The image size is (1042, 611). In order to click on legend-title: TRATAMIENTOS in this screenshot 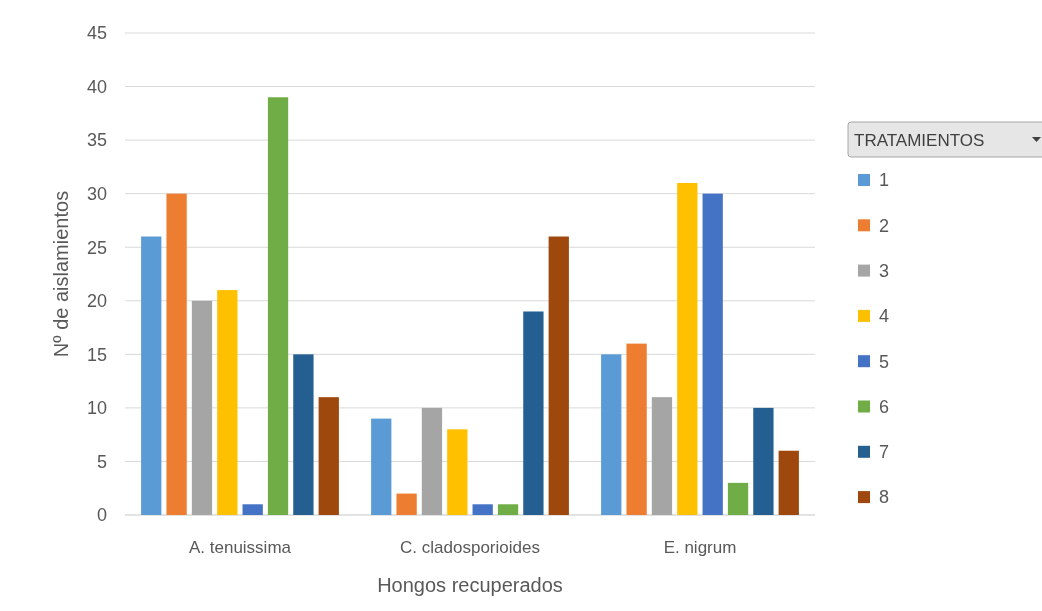, I will do `click(919, 140)`.